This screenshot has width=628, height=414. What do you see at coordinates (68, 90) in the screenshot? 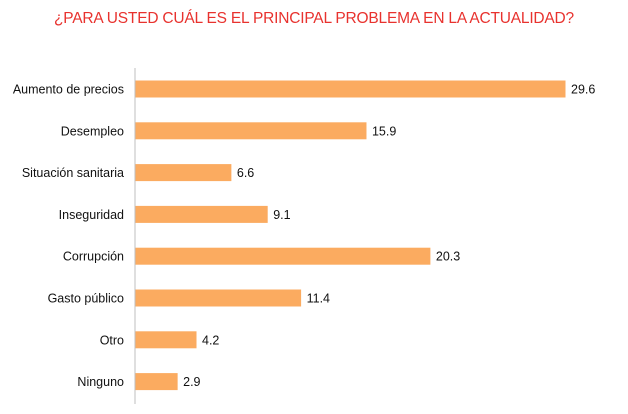
I see `category-label: Aumento de precios` at bounding box center [68, 90].